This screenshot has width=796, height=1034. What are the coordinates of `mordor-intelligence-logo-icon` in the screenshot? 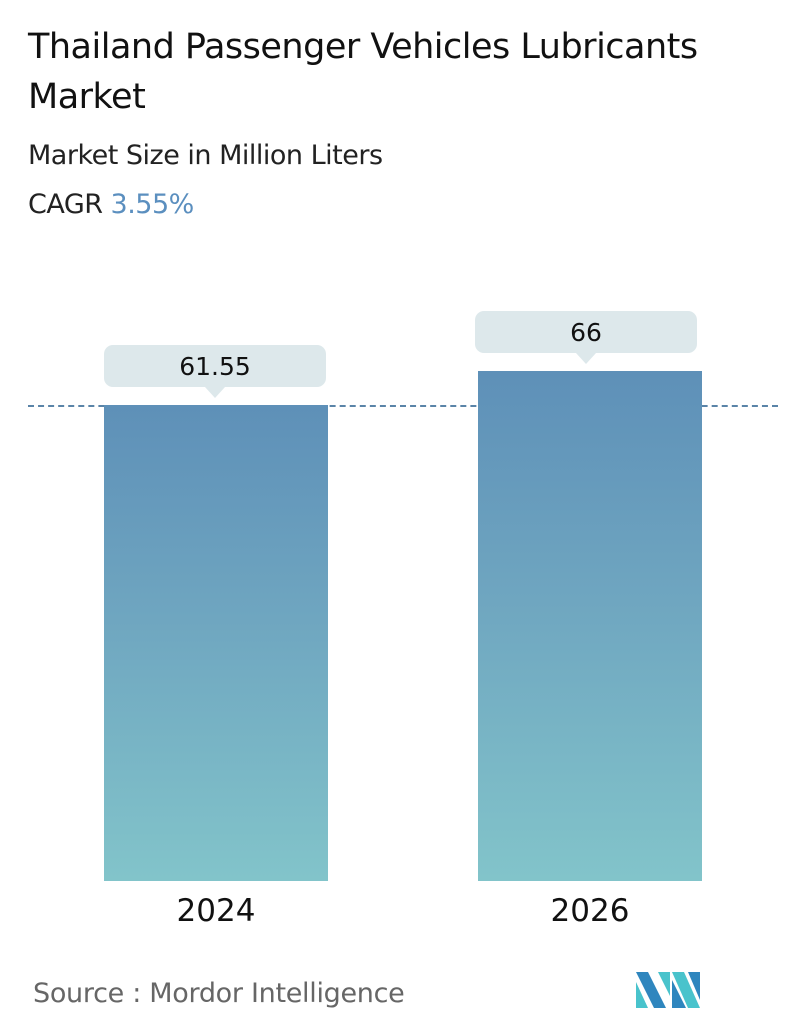 It's located at (668, 990).